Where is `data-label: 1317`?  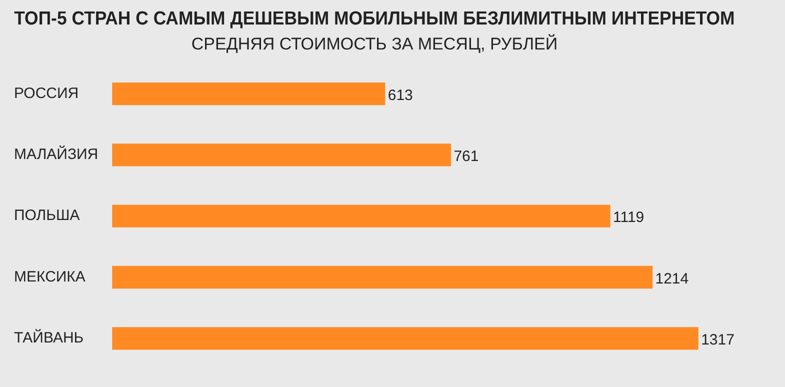
data-label: 1317 is located at coordinates (717, 340).